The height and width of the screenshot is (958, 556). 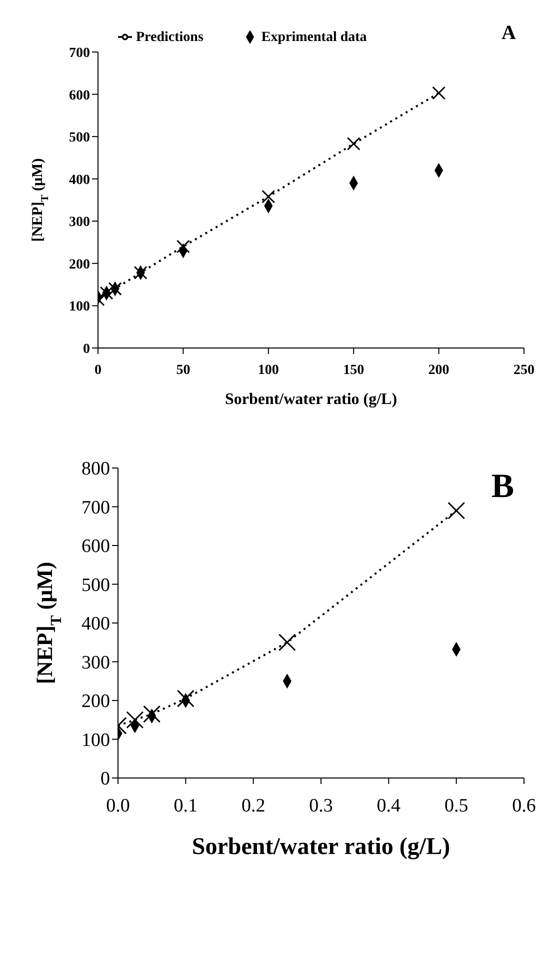 What do you see at coordinates (268, 370) in the screenshot?
I see `x-tick-label: 100` at bounding box center [268, 370].